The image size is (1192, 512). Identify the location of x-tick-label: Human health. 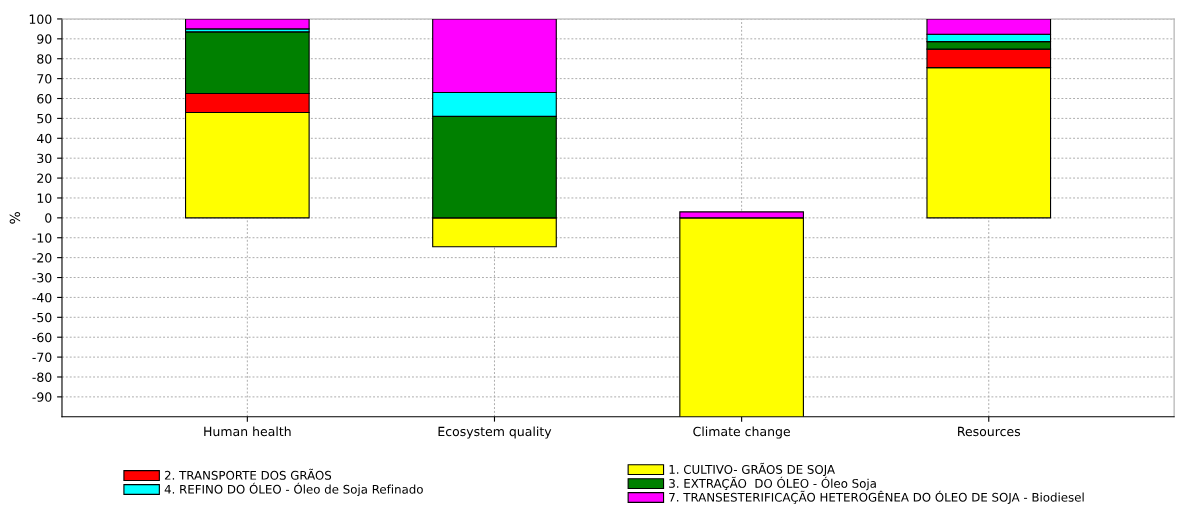
(247, 431).